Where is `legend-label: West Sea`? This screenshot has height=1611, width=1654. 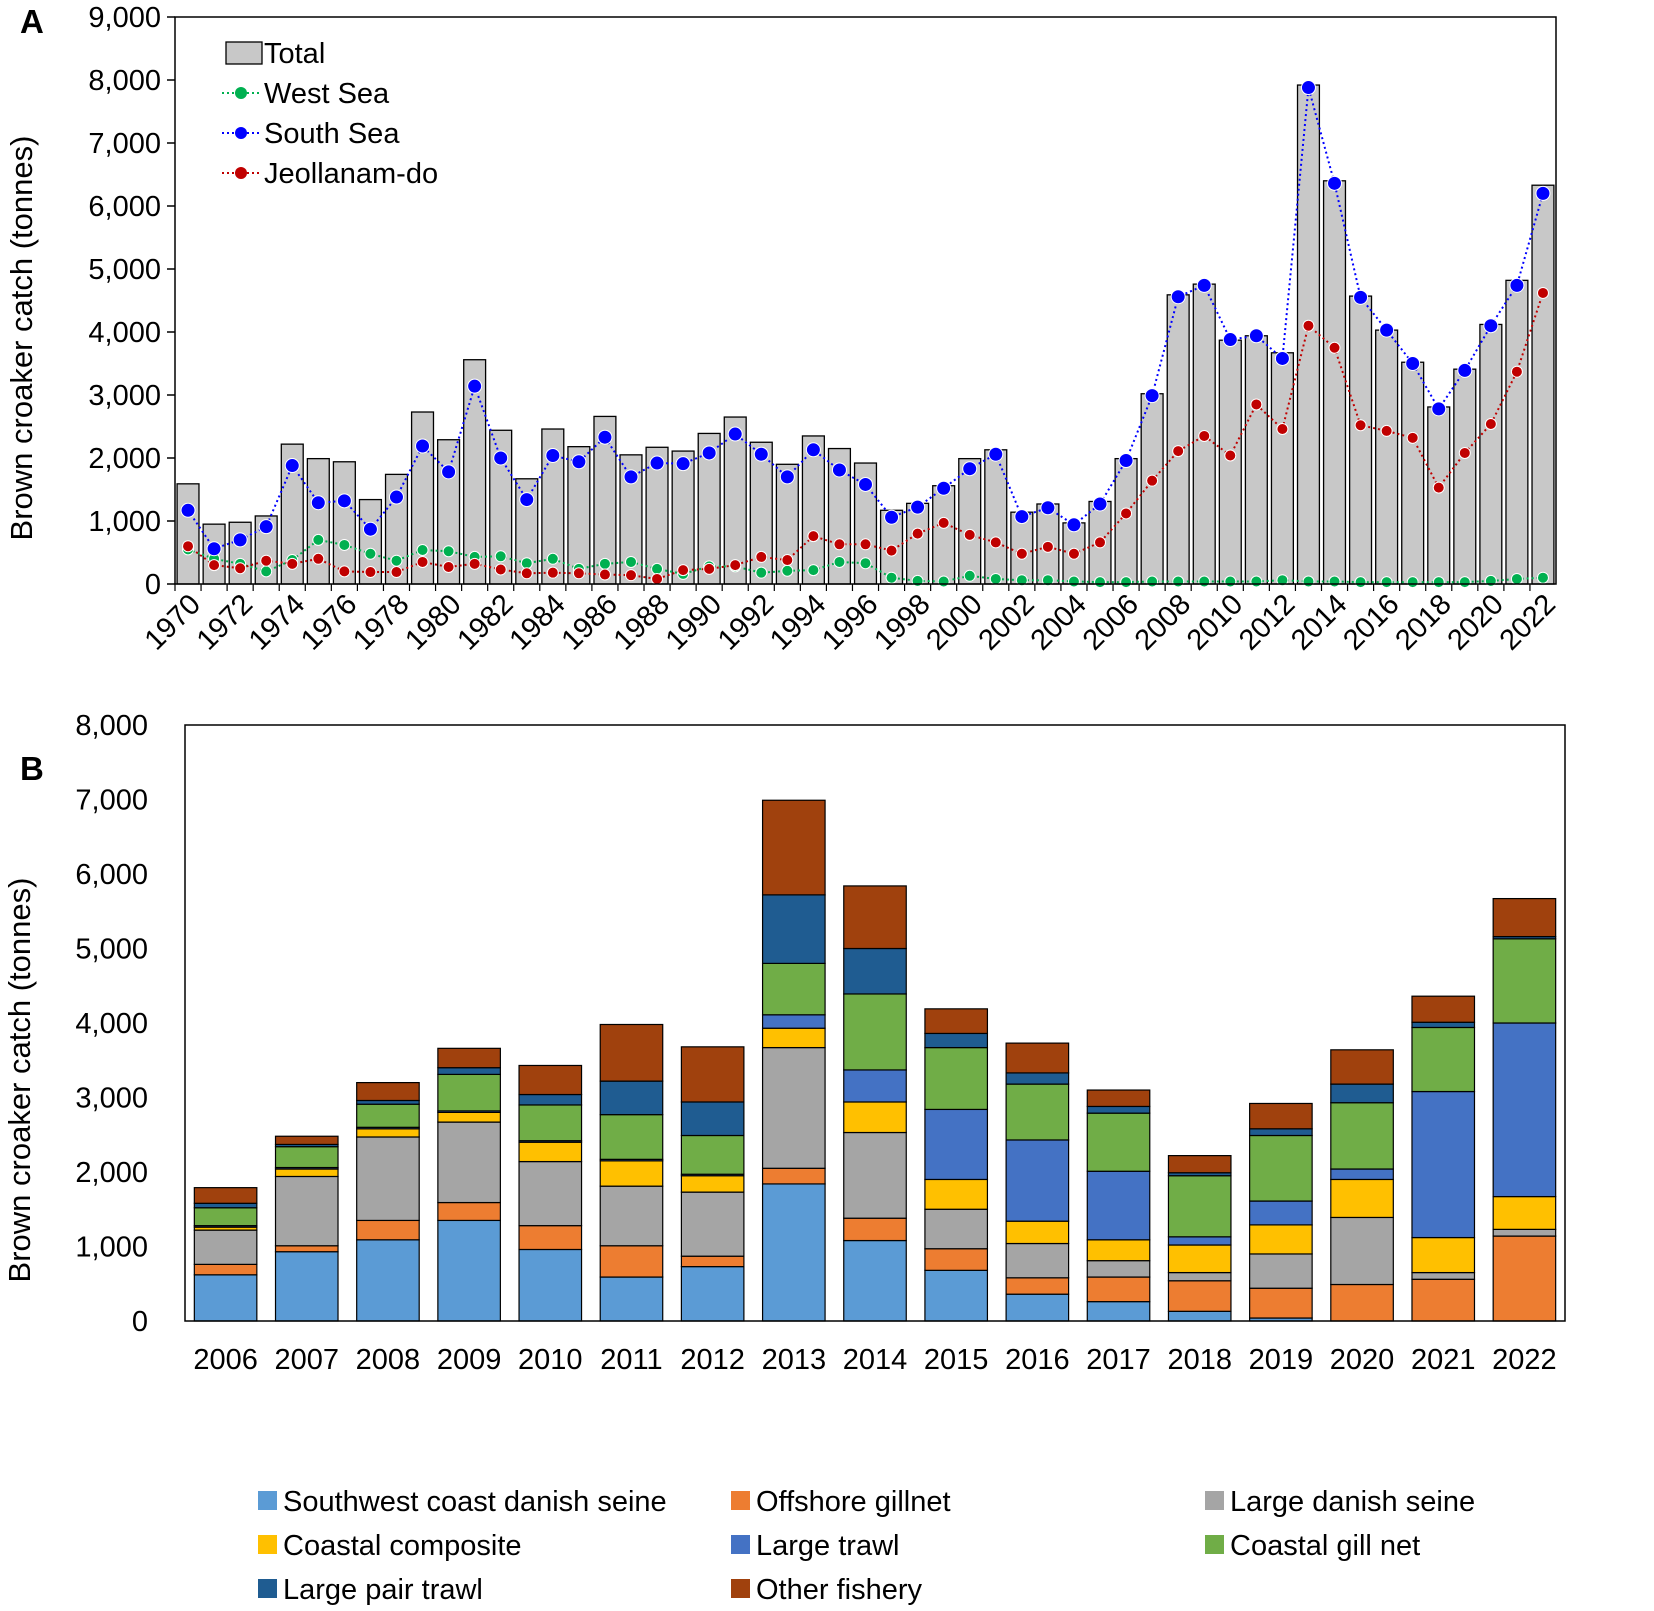 legend-label: West Sea is located at coordinates (327, 94).